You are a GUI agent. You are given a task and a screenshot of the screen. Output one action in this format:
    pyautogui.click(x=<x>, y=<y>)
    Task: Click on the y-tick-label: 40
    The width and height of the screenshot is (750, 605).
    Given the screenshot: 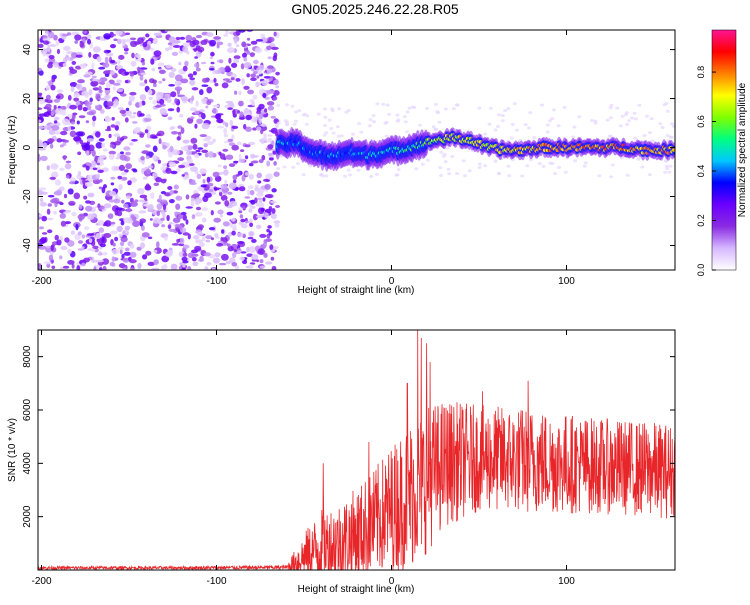 What is the action you would take?
    pyautogui.click(x=27, y=50)
    